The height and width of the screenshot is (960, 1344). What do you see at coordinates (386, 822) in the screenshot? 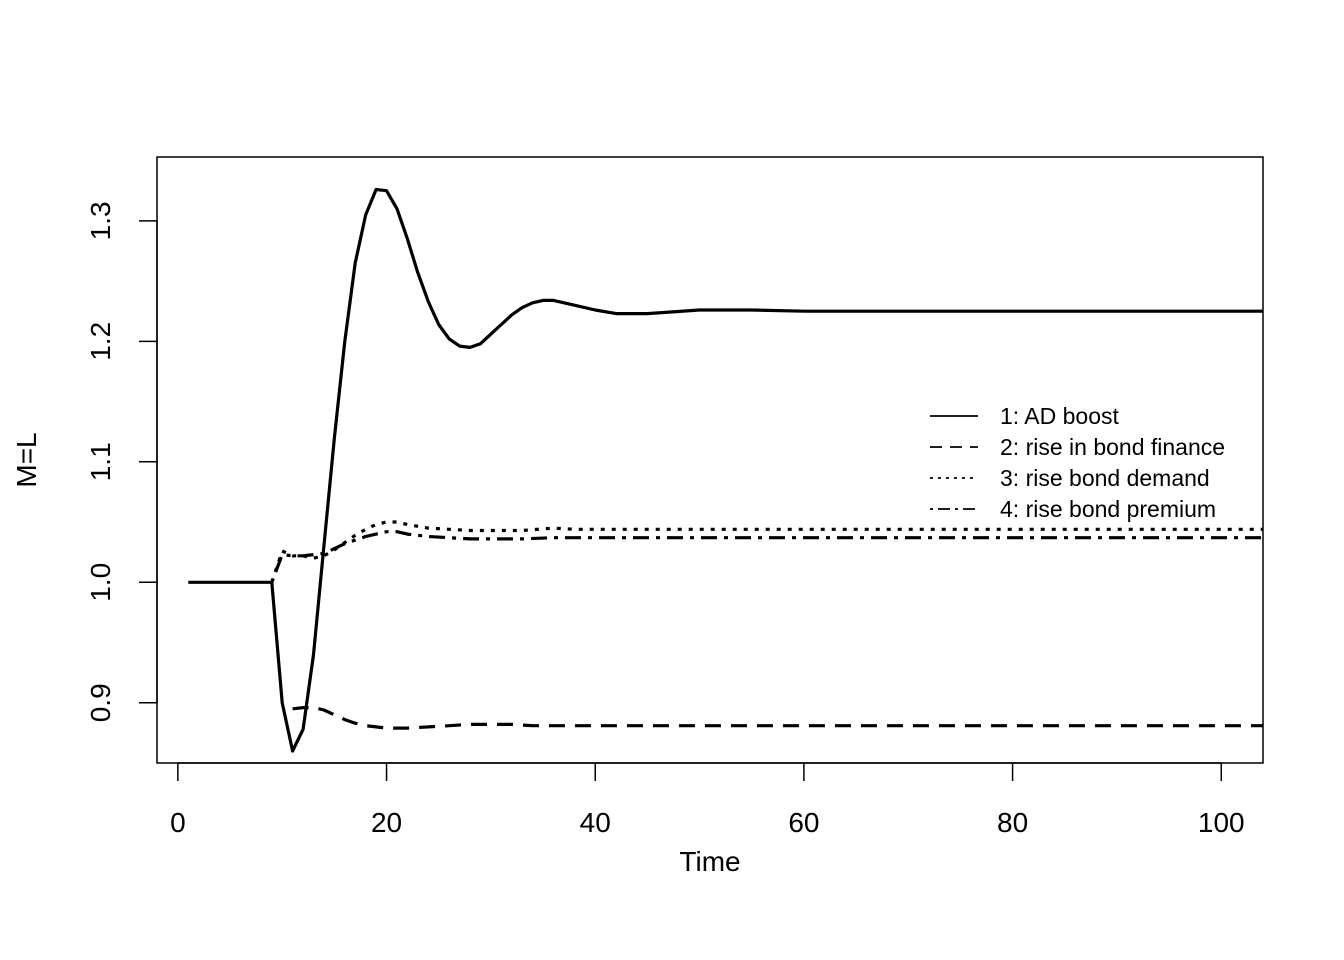
I see `x-tick-label: 20` at bounding box center [386, 822].